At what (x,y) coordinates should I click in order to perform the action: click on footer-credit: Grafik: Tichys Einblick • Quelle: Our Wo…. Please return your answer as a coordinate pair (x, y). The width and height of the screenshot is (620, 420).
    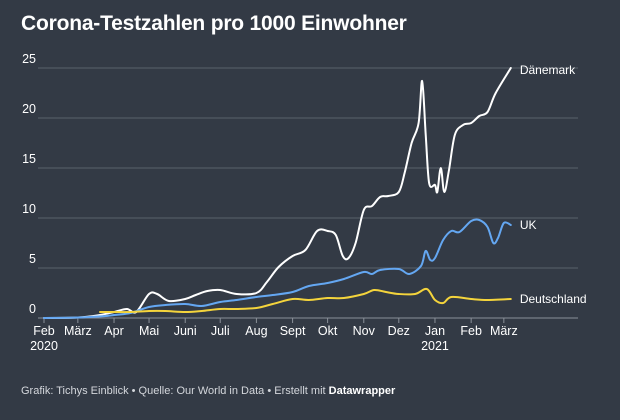
    Looking at the image, I should click on (208, 391).